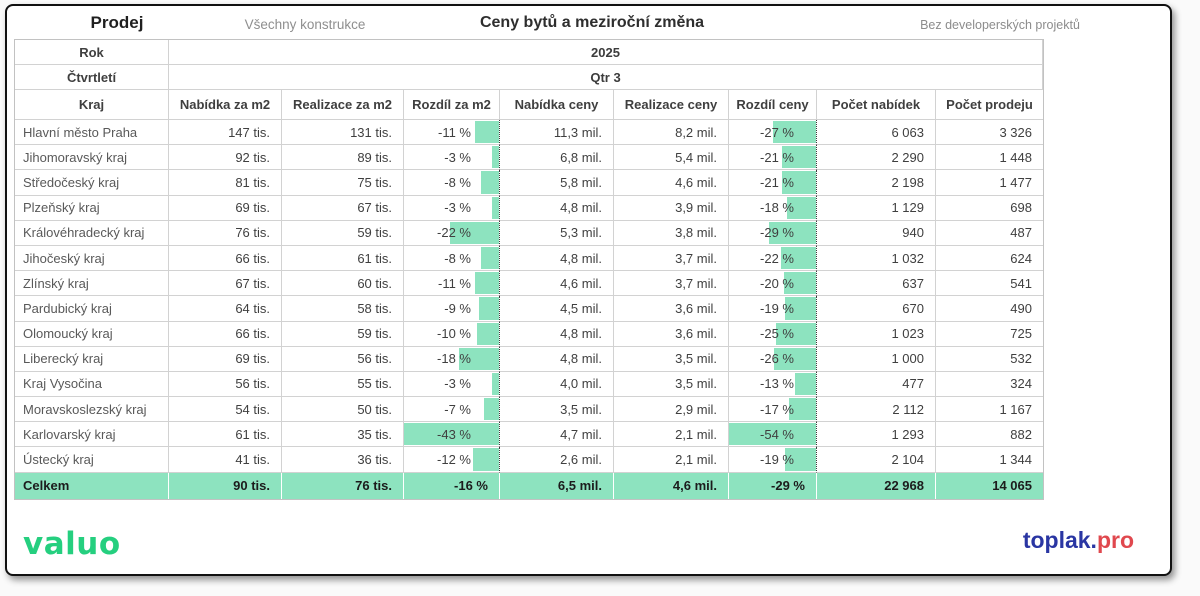 Image resolution: width=1200 pixels, height=596 pixels. Describe the element at coordinates (343, 359) in the screenshot. I see `cell-realizace-m2: 56 tis.` at that location.